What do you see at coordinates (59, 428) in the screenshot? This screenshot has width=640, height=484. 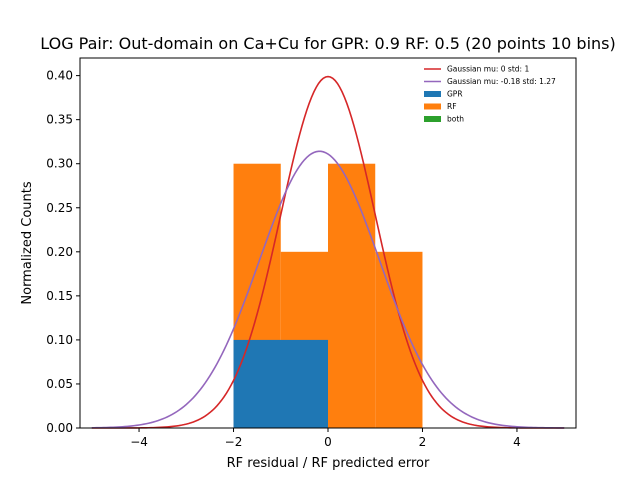 I see `y-tick-label: 0.00` at bounding box center [59, 428].